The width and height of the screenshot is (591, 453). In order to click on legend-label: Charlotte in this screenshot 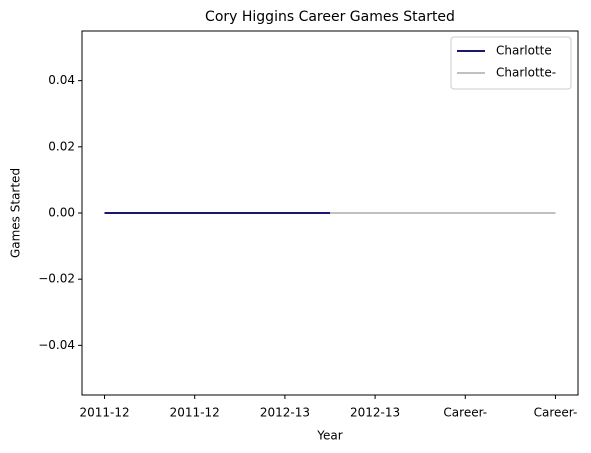, I will do `click(524, 51)`.